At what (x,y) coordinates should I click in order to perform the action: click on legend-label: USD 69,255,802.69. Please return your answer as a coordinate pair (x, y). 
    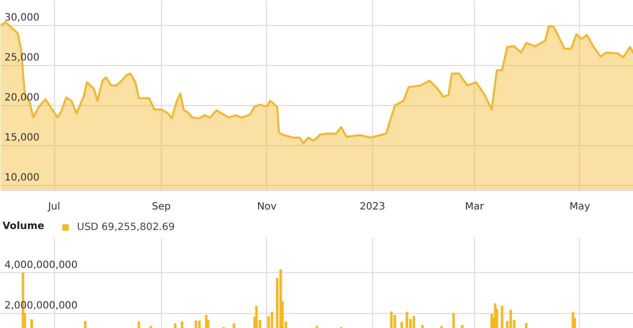
    Looking at the image, I should click on (126, 227).